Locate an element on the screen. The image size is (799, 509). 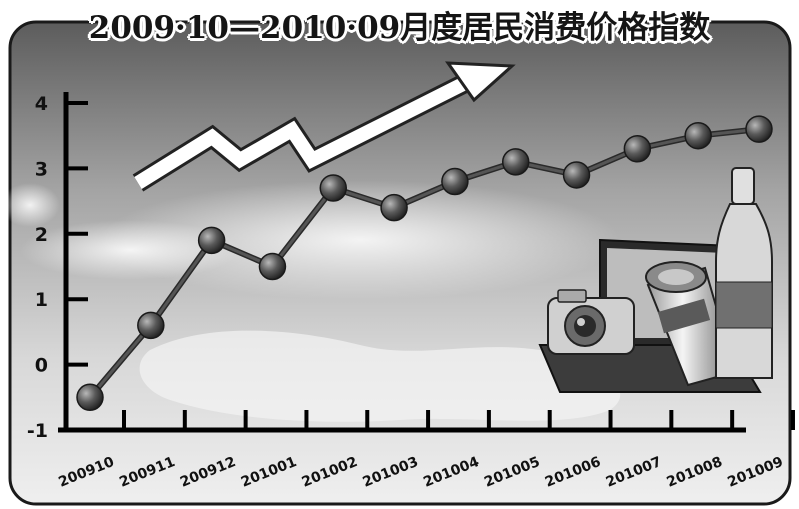
chart-title: 2009·10—2010·09月度居民消费价格指数 is located at coordinates (399, 28).